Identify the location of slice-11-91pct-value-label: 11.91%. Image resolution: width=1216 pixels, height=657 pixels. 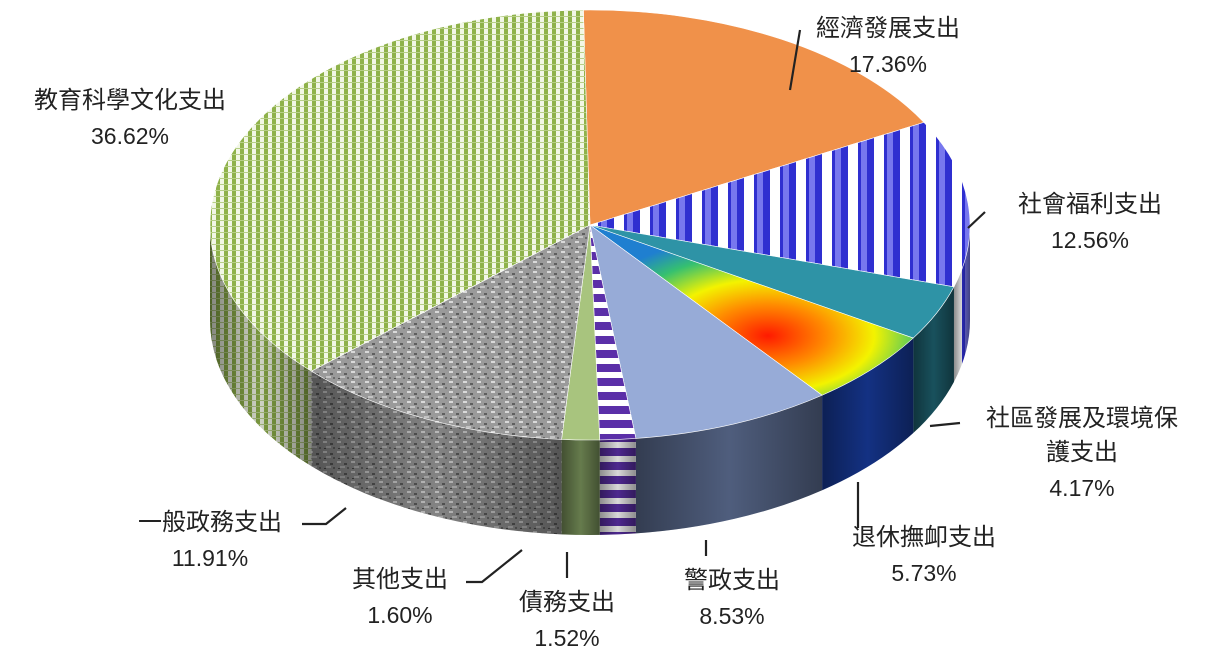
(210, 558).